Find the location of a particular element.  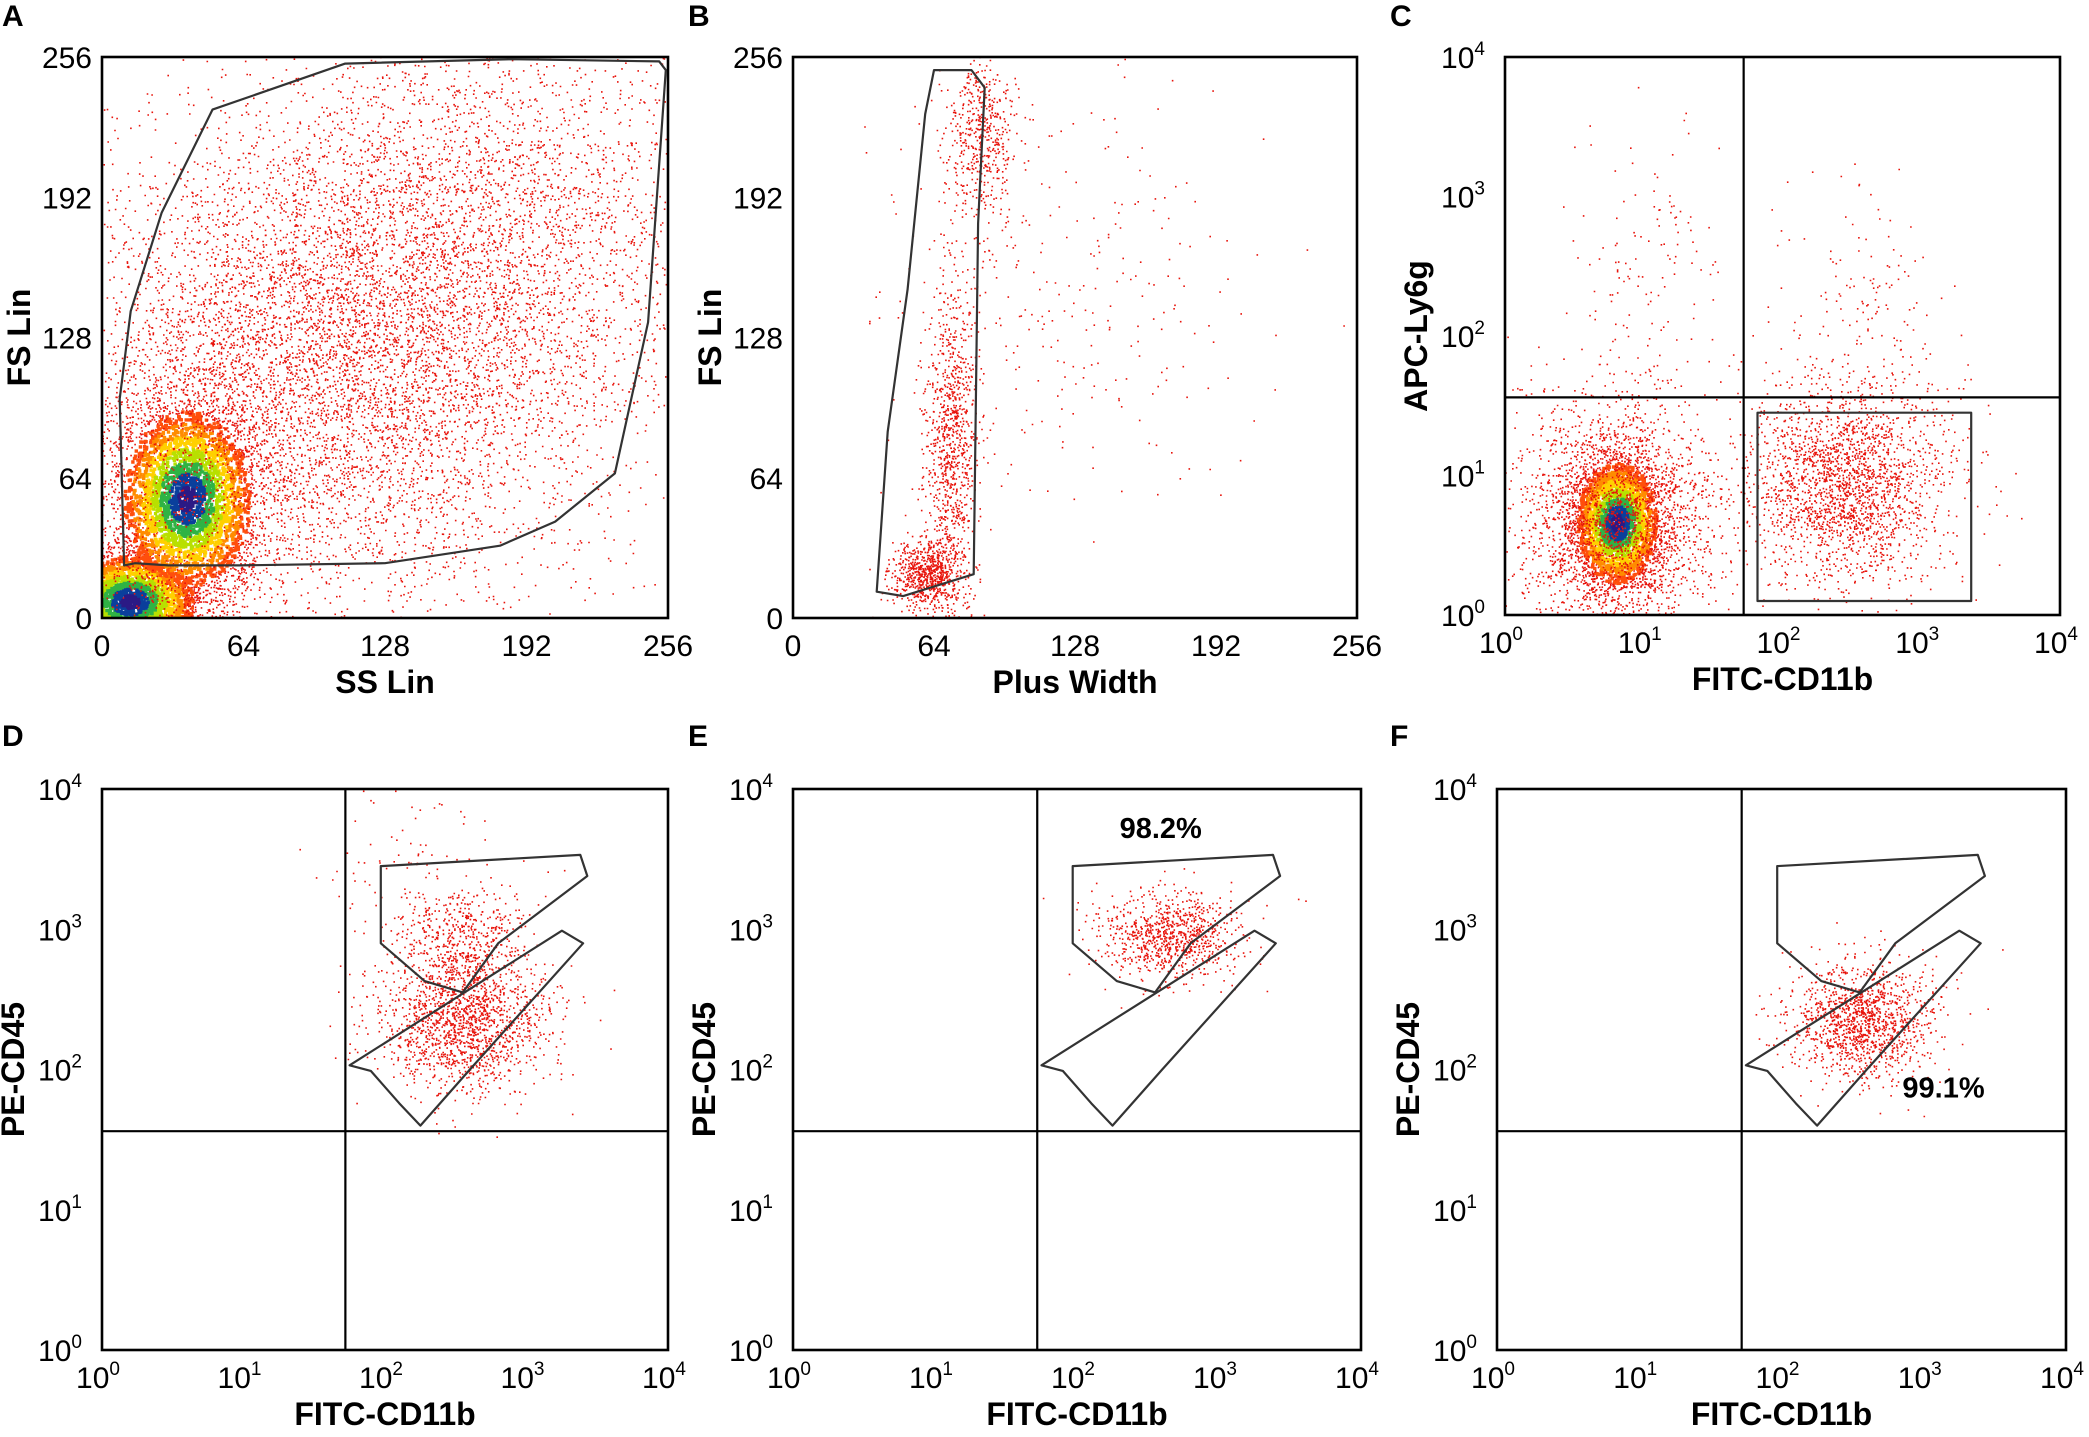

y-tick-label: 256 is located at coordinates (67, 58).